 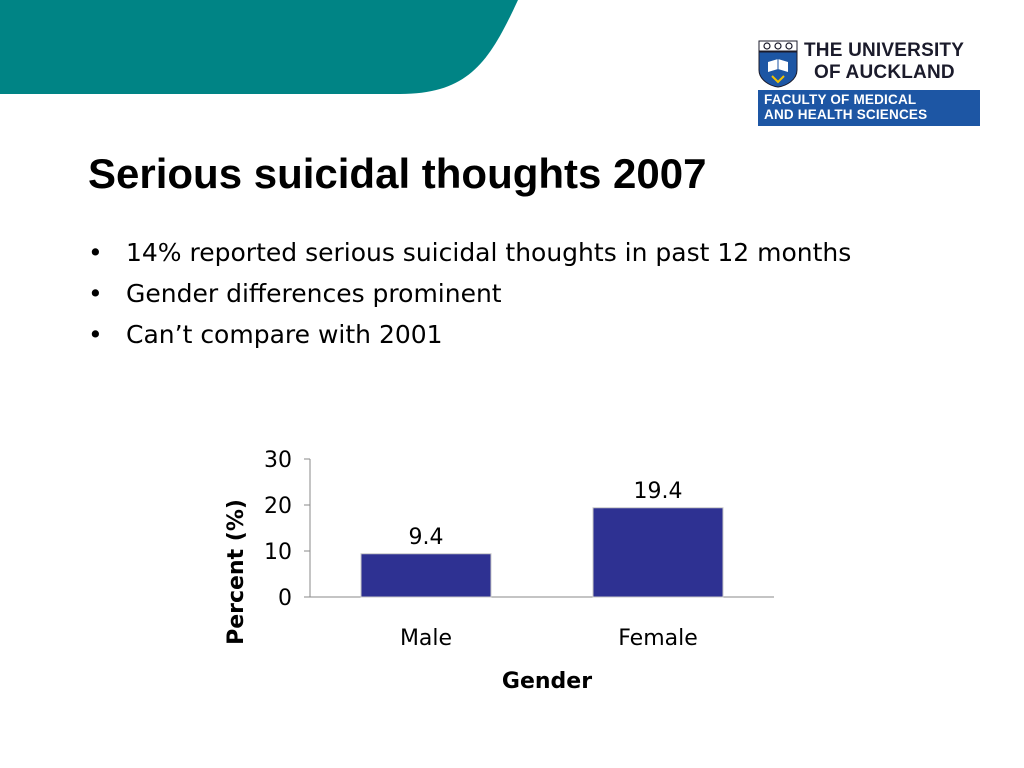 What do you see at coordinates (426, 638) in the screenshot?
I see `x-tick-label: Male` at bounding box center [426, 638].